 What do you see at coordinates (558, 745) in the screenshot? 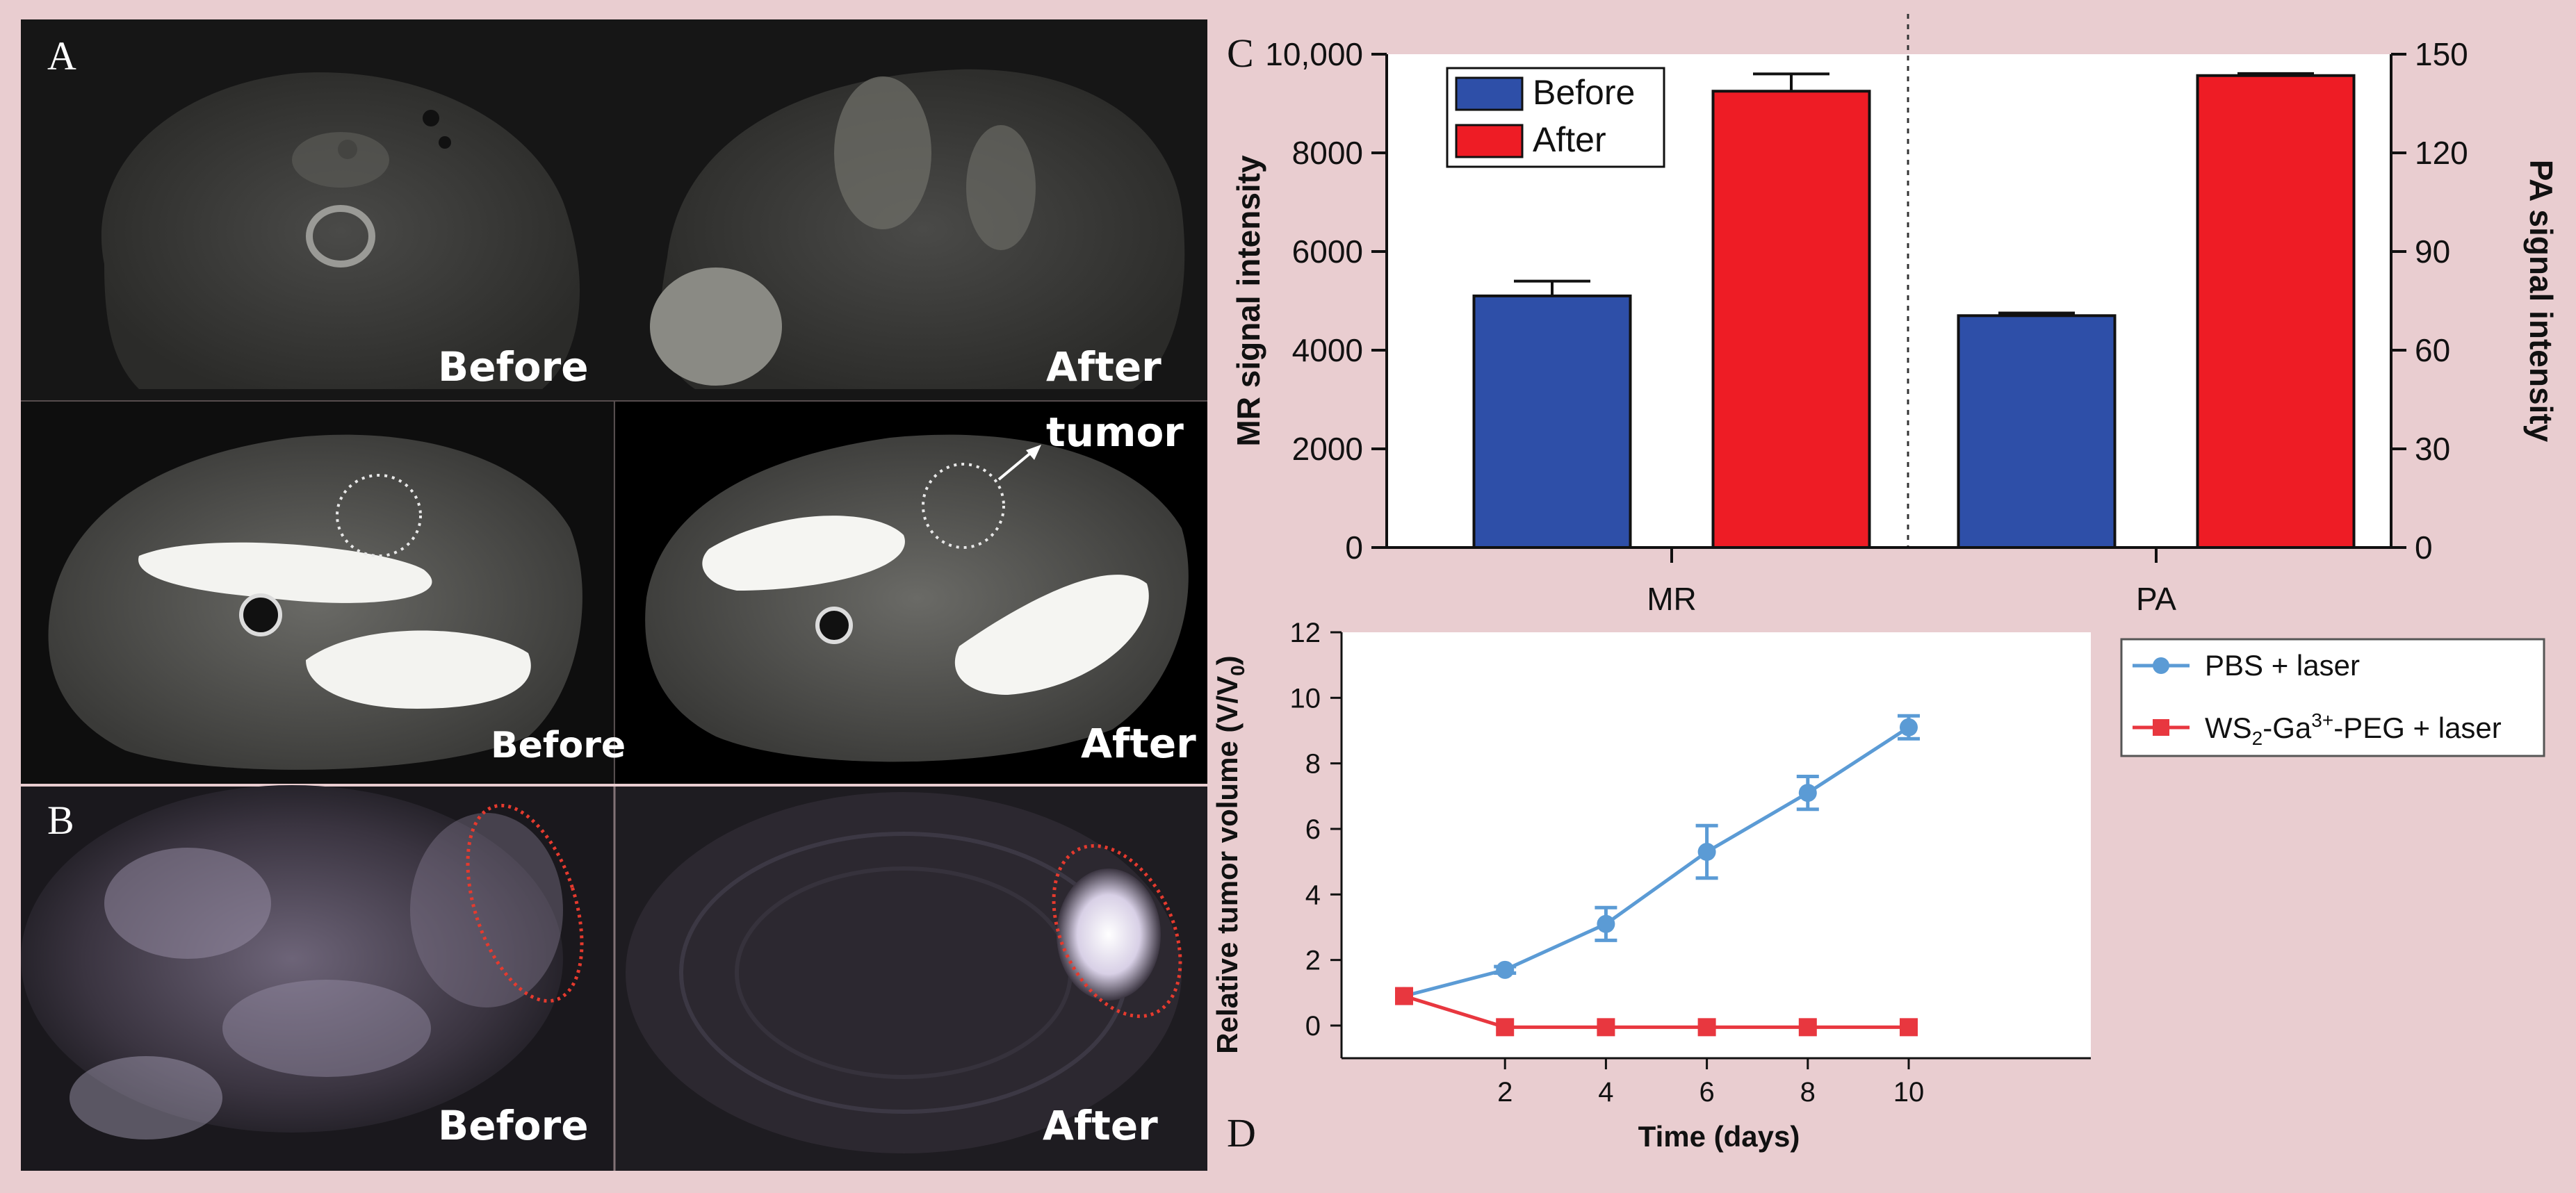
I see `caption-before-mri: Before` at bounding box center [558, 745].